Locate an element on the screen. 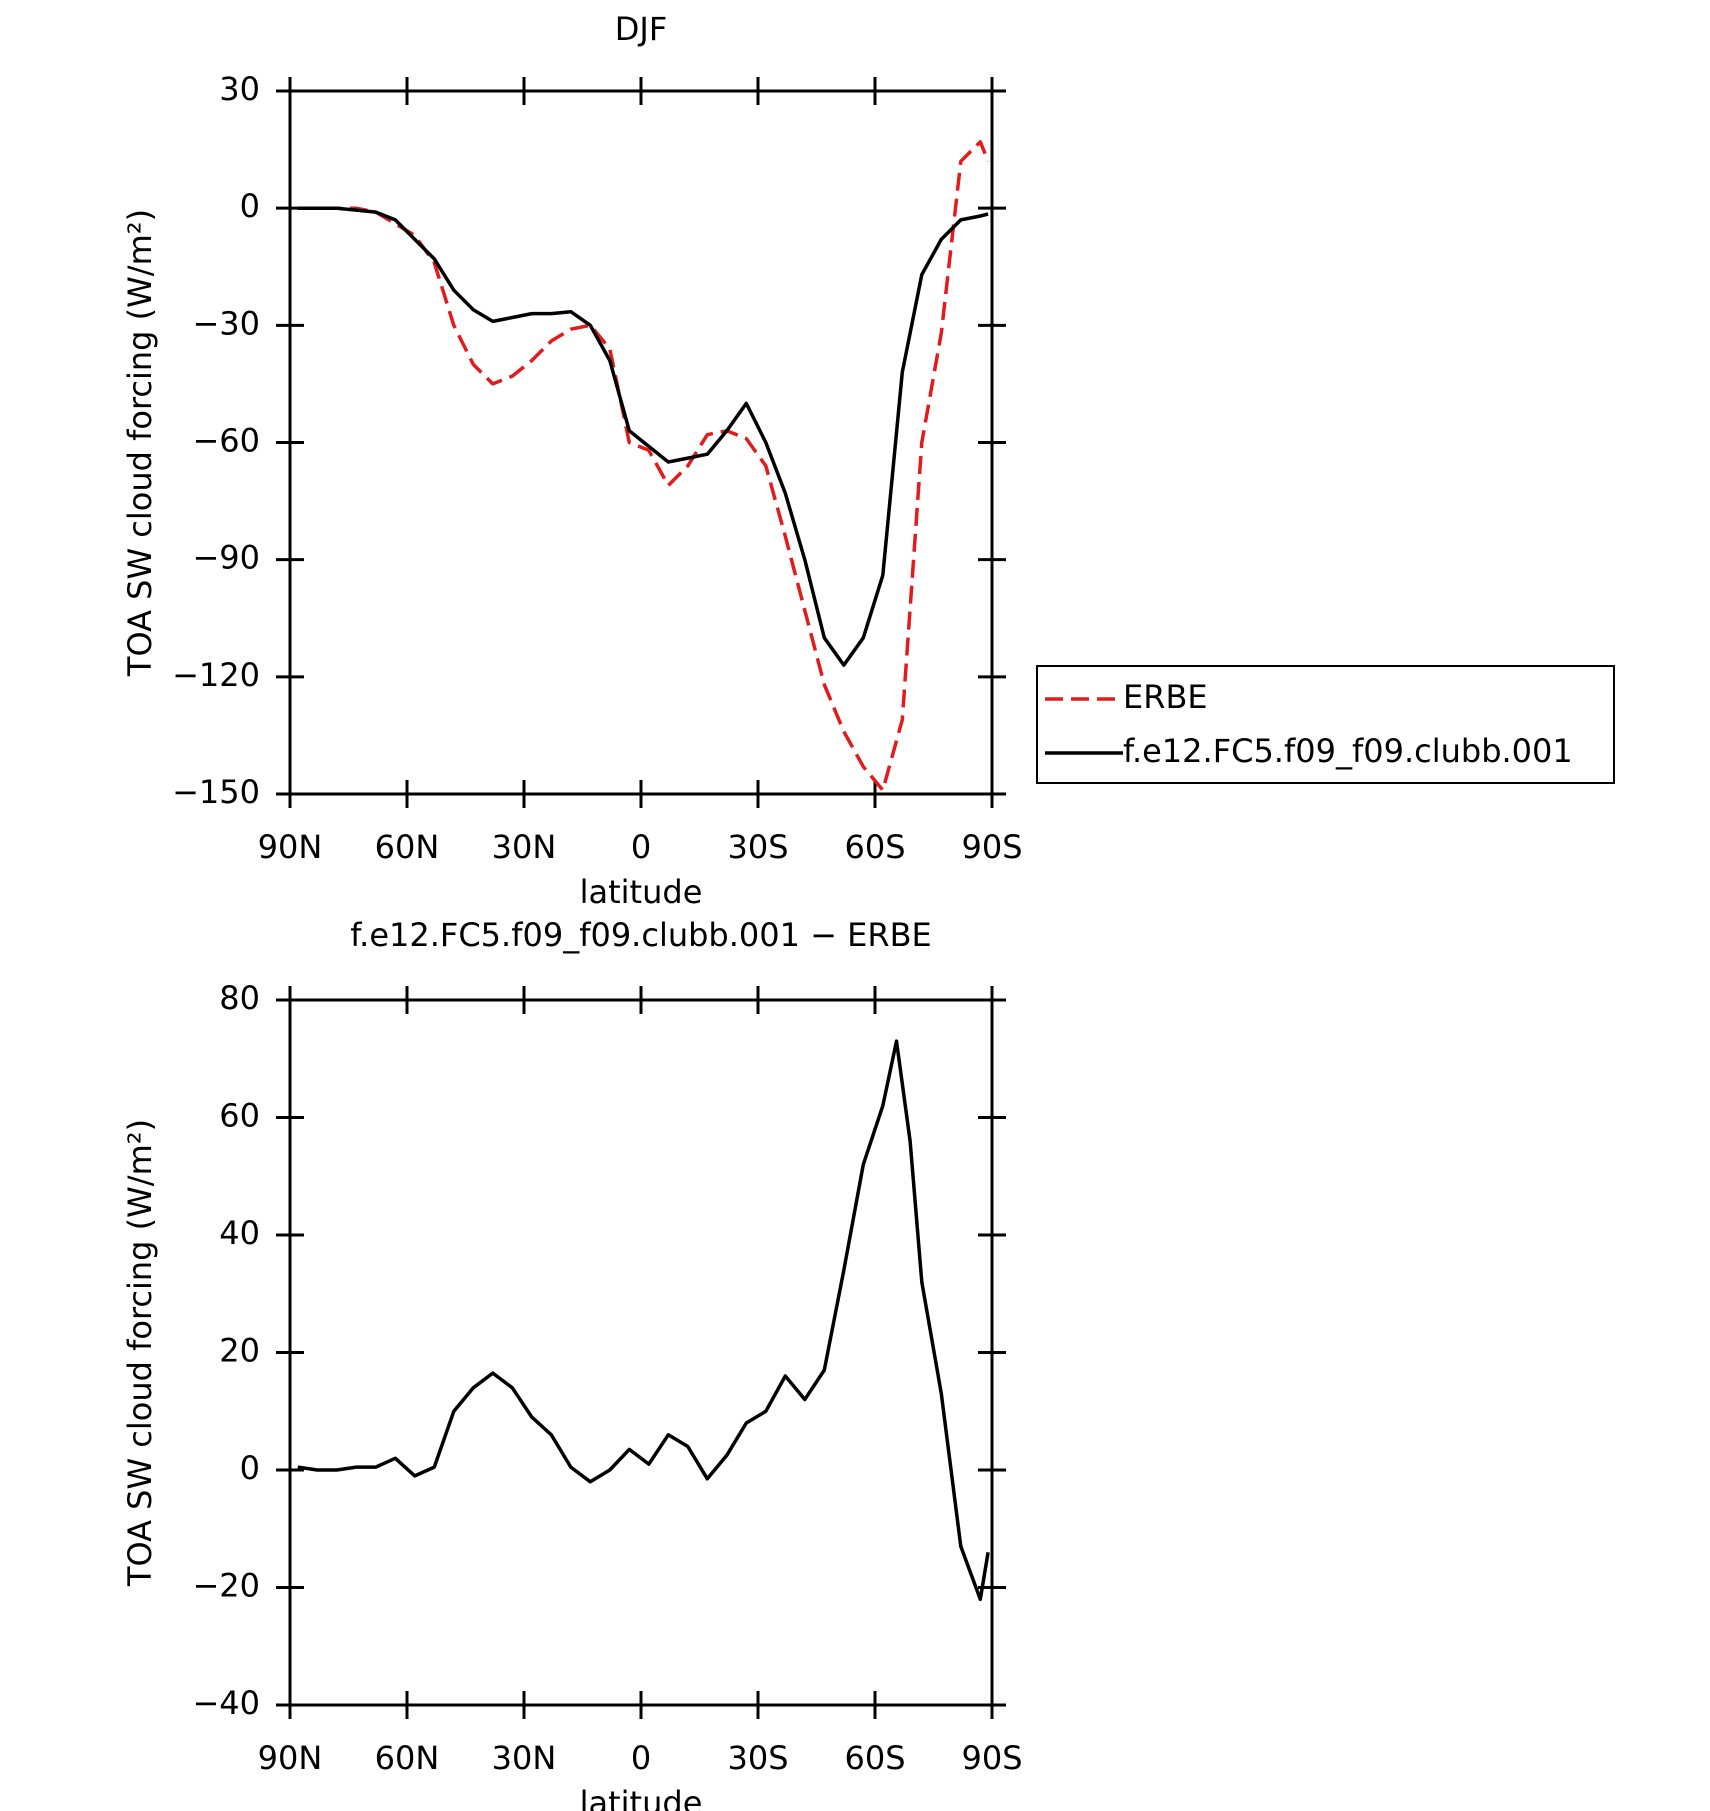 Image resolution: width=1710 pixels, height=1811 pixels. y-tick-label: −30 is located at coordinates (226, 323).